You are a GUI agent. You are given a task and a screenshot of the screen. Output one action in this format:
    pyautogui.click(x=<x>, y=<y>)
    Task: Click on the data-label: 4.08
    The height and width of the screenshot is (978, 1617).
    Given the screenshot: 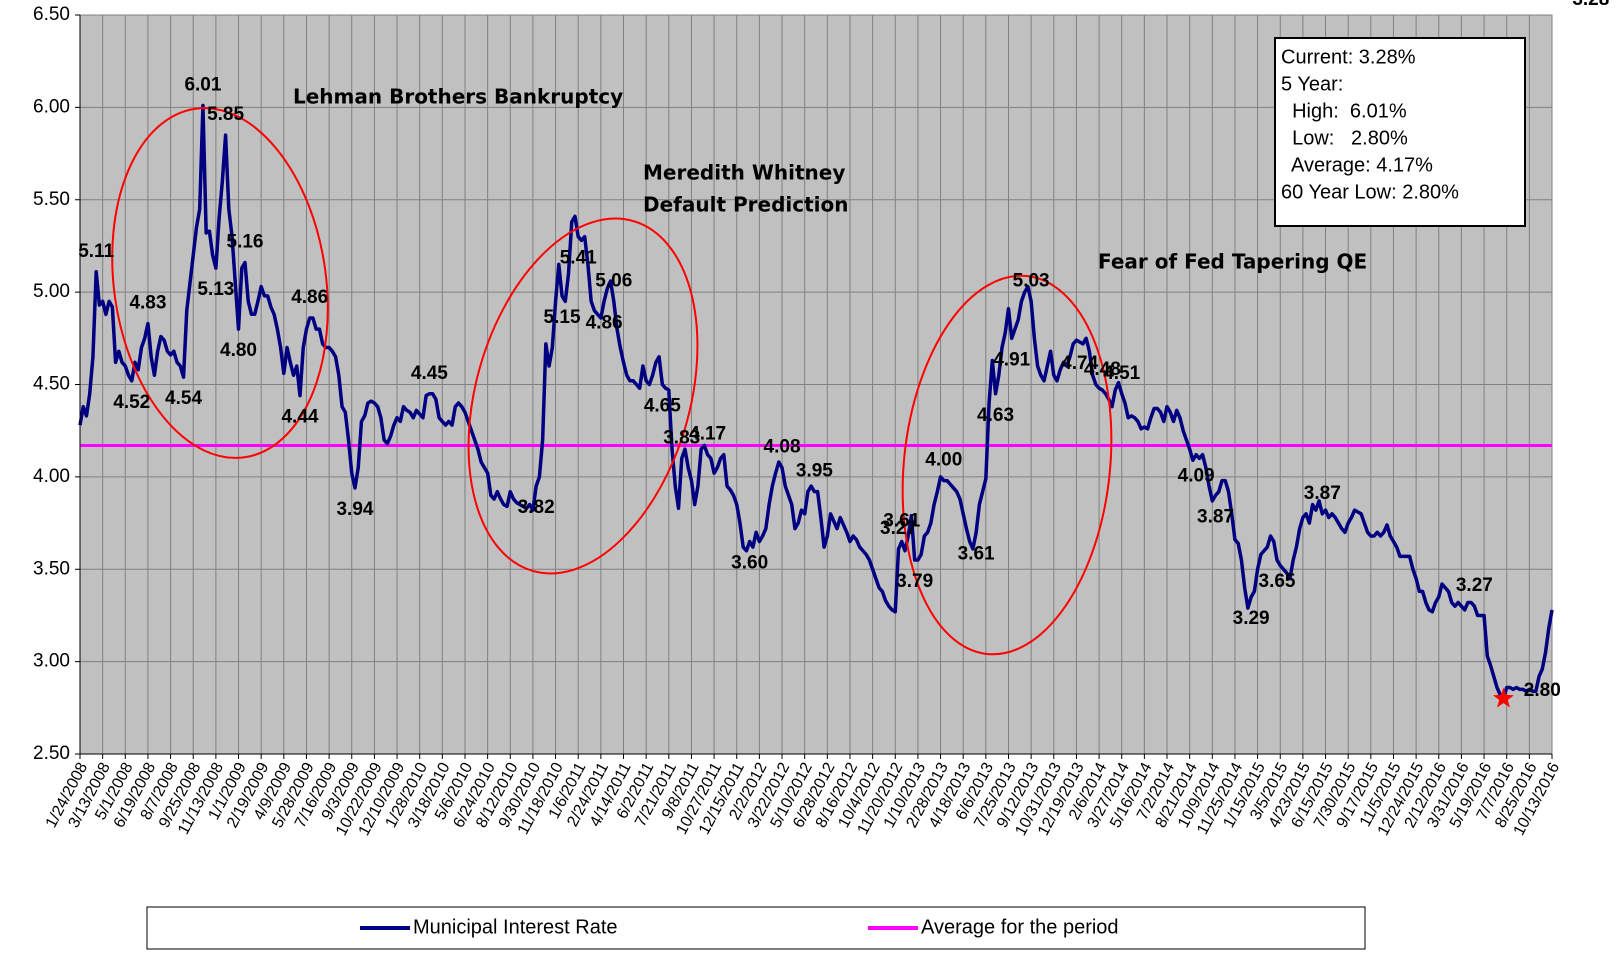 What is the action you would take?
    pyautogui.click(x=782, y=447)
    